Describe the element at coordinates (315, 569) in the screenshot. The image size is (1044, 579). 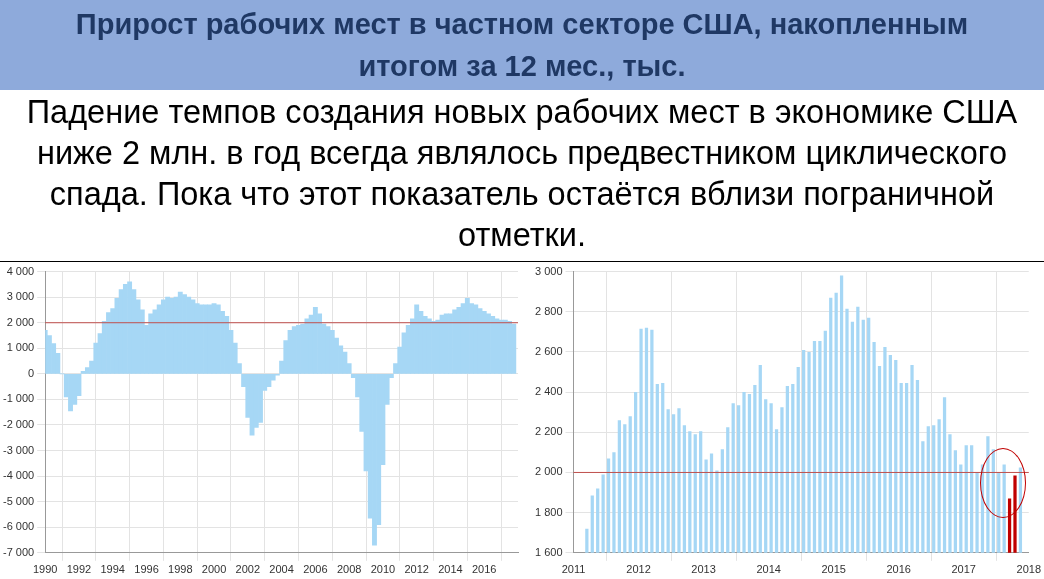
I see `x-tick-label: 2006` at that location.